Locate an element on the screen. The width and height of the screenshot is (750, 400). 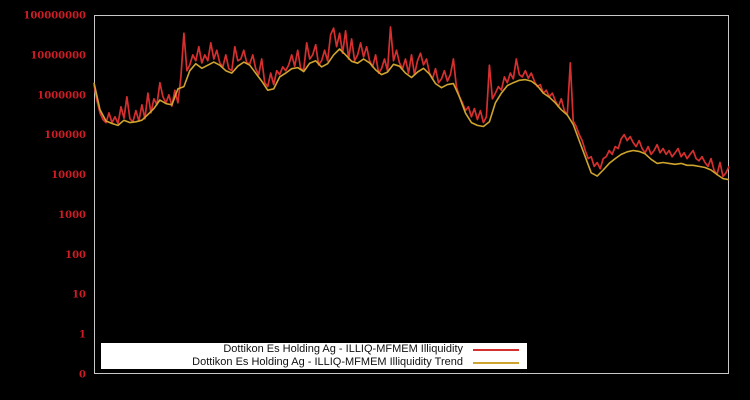
legend-line-sample-illiquidity is located at coordinates (496, 349).